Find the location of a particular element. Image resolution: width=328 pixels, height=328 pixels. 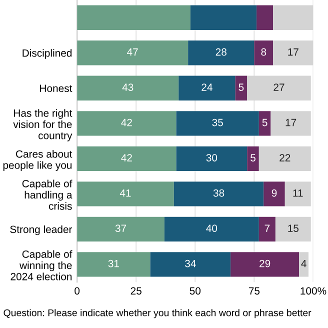

text: Question: Please indicate whether you think each word or phrase better is located at coordinates (158, 313).